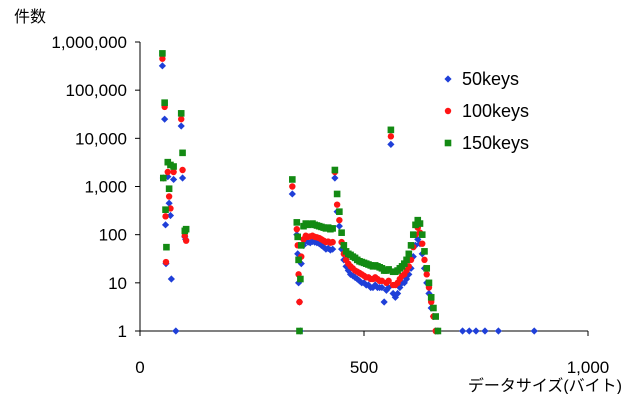 Image resolution: width=624 pixels, height=394 pixels. I want to click on y-axis-ticks: 1 10 100 1,000 10,000 100,000 1,000,000, so click(95, 187).